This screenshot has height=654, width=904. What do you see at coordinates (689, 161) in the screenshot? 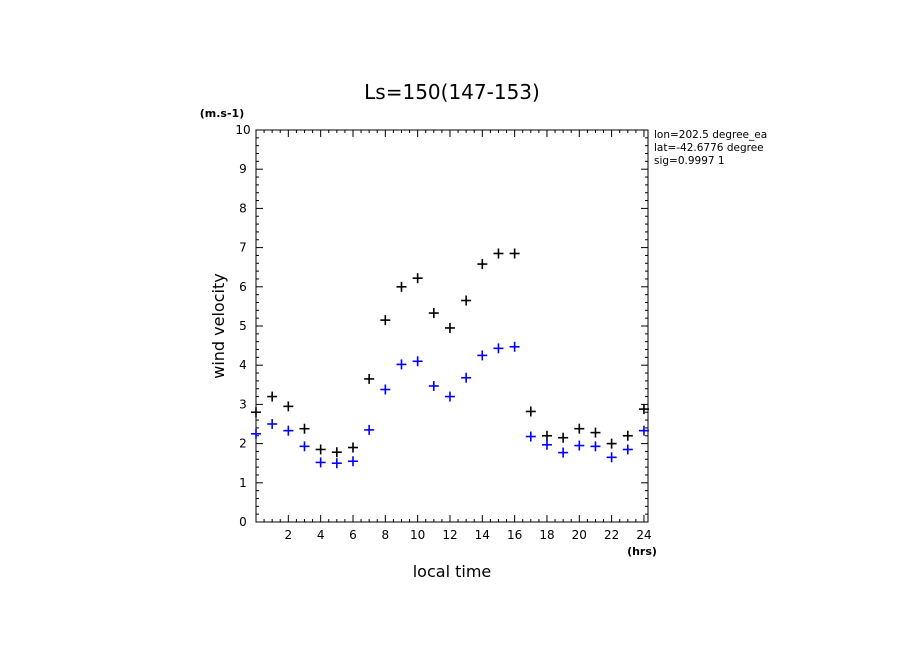
I see `info-line: sig=0.9997 1` at bounding box center [689, 161].